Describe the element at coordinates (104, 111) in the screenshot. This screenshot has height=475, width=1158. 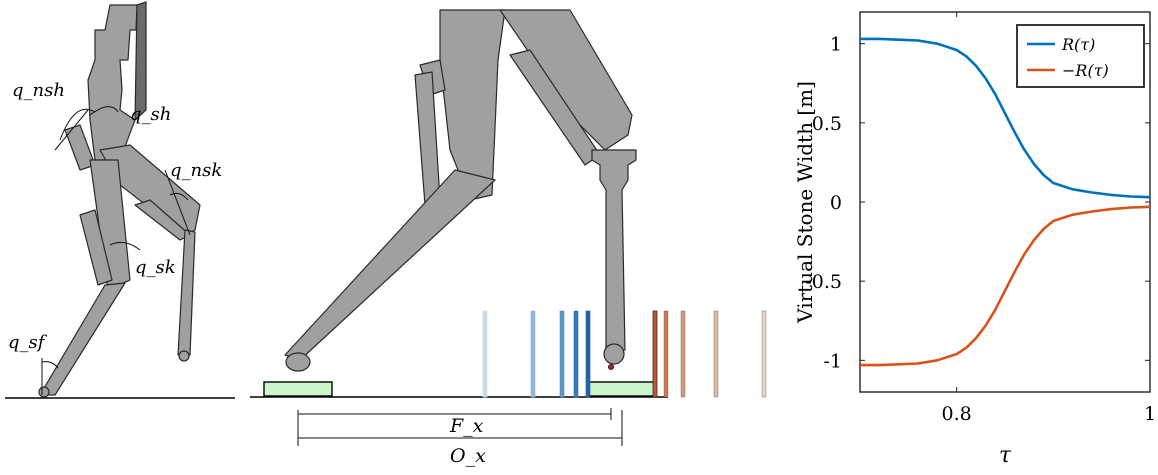
I see `q-sh-arc` at that location.